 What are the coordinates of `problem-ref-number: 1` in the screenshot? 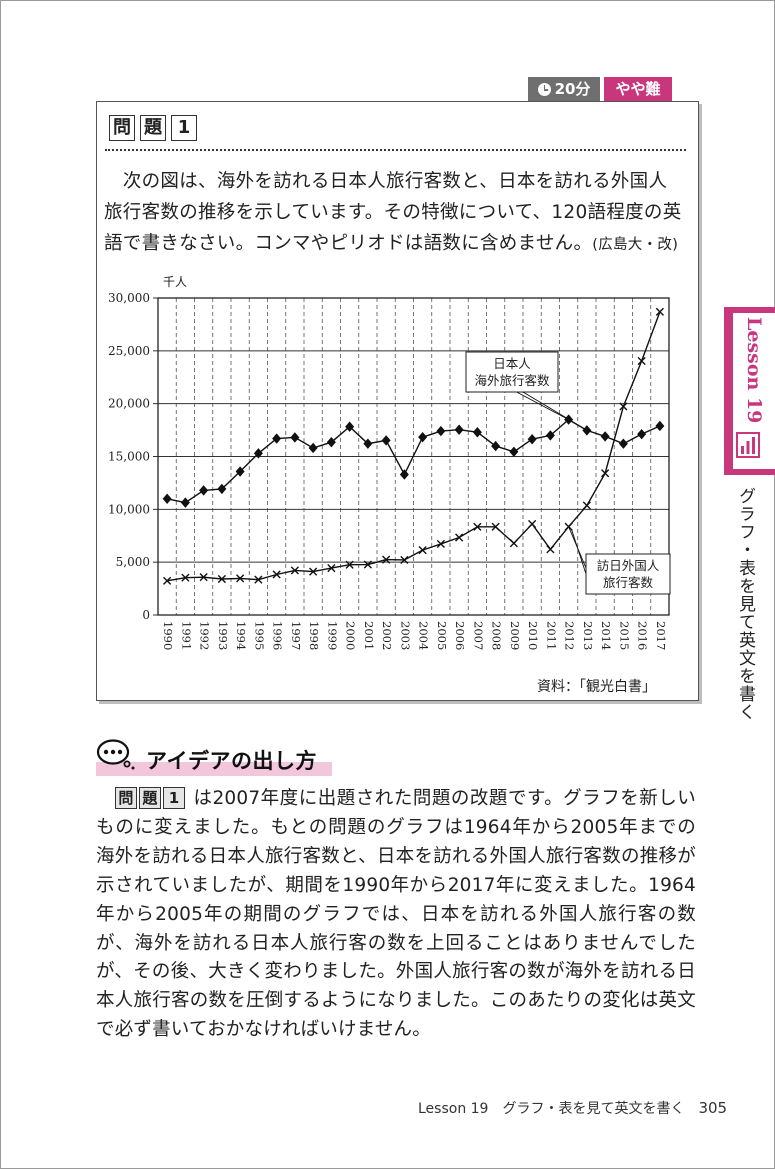 It's located at (174, 798).